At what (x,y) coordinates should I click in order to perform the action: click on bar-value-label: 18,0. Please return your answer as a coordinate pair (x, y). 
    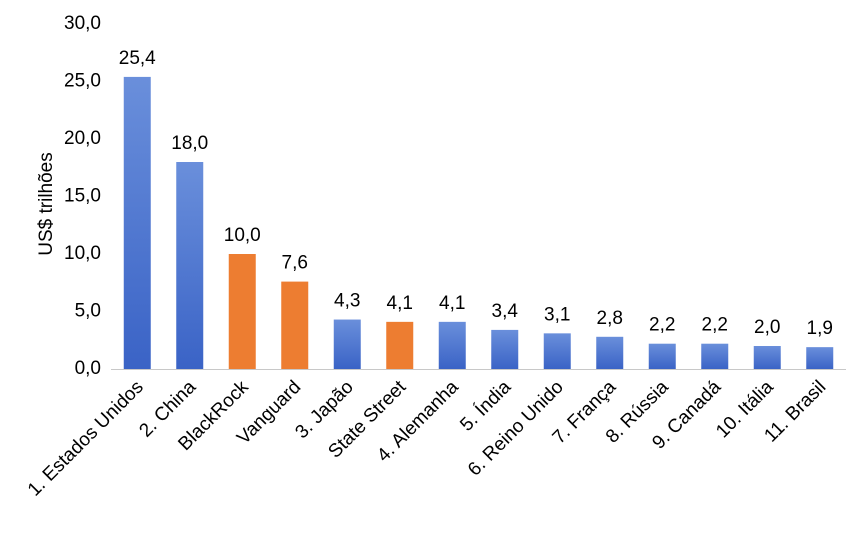
    Looking at the image, I should click on (189, 143).